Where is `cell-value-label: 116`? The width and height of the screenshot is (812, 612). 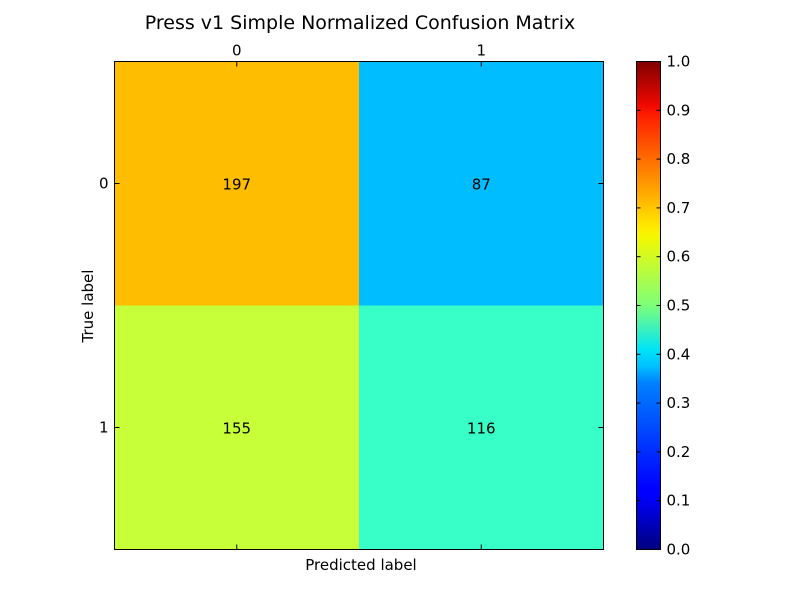
cell-value-label: 116 is located at coordinates (481, 429).